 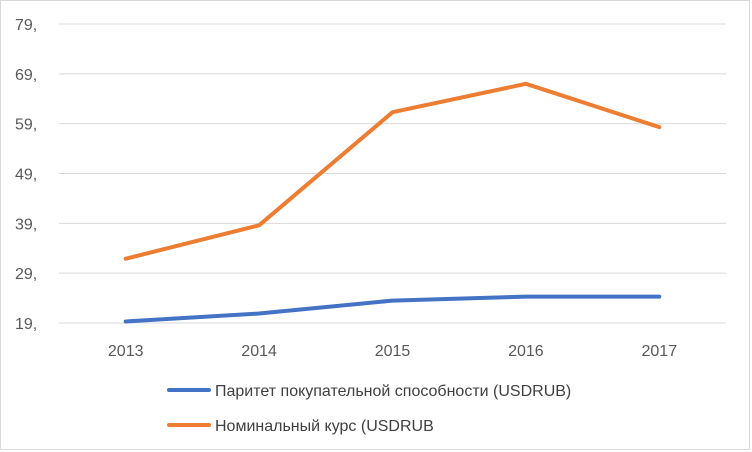 I want to click on legend-label-nominal: Номинальный курс (USDRUB, so click(x=324, y=426).